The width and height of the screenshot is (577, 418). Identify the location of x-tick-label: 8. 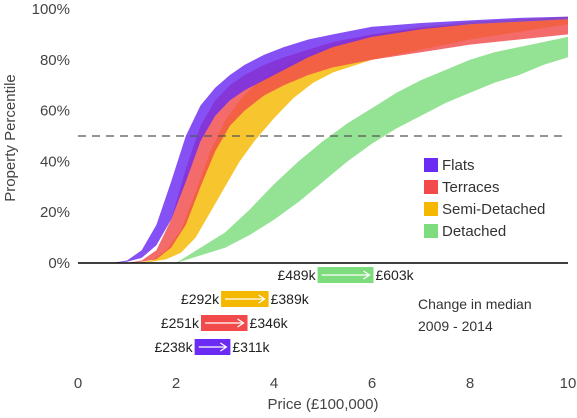
(470, 383).